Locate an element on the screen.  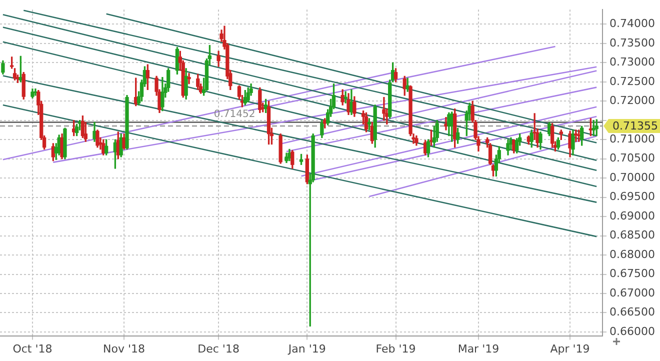
ref-line-label: 0.71355 is located at coordinates (635, 125).